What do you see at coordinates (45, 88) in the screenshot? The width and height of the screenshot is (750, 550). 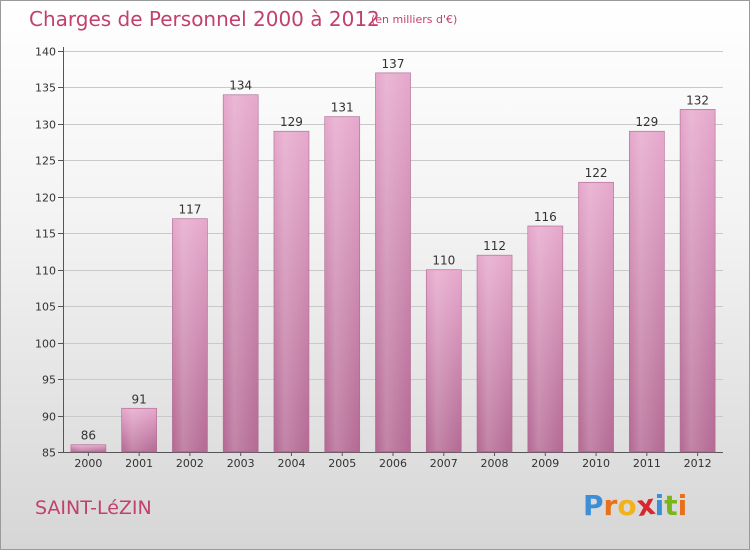 I see `y-tick-label: 135` at bounding box center [45, 88].